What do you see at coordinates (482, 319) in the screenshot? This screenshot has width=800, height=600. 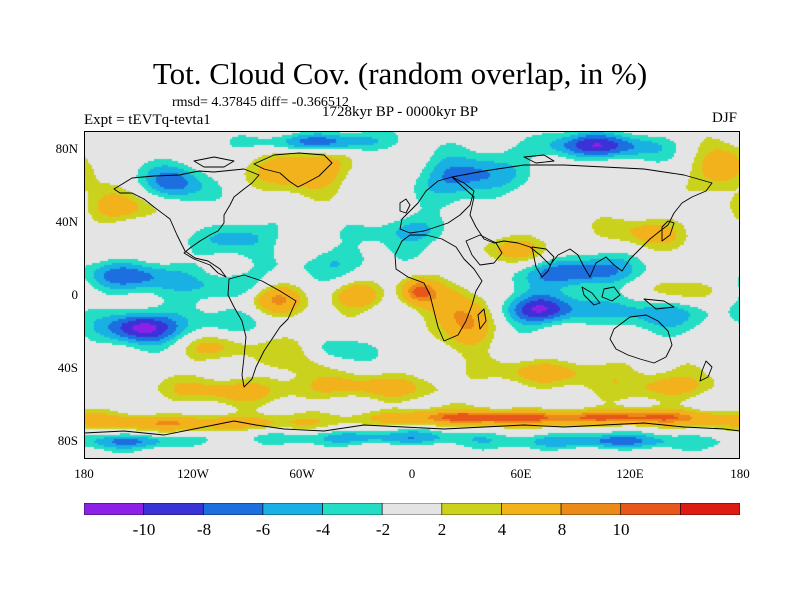 I see `coastline-madagascar` at bounding box center [482, 319].